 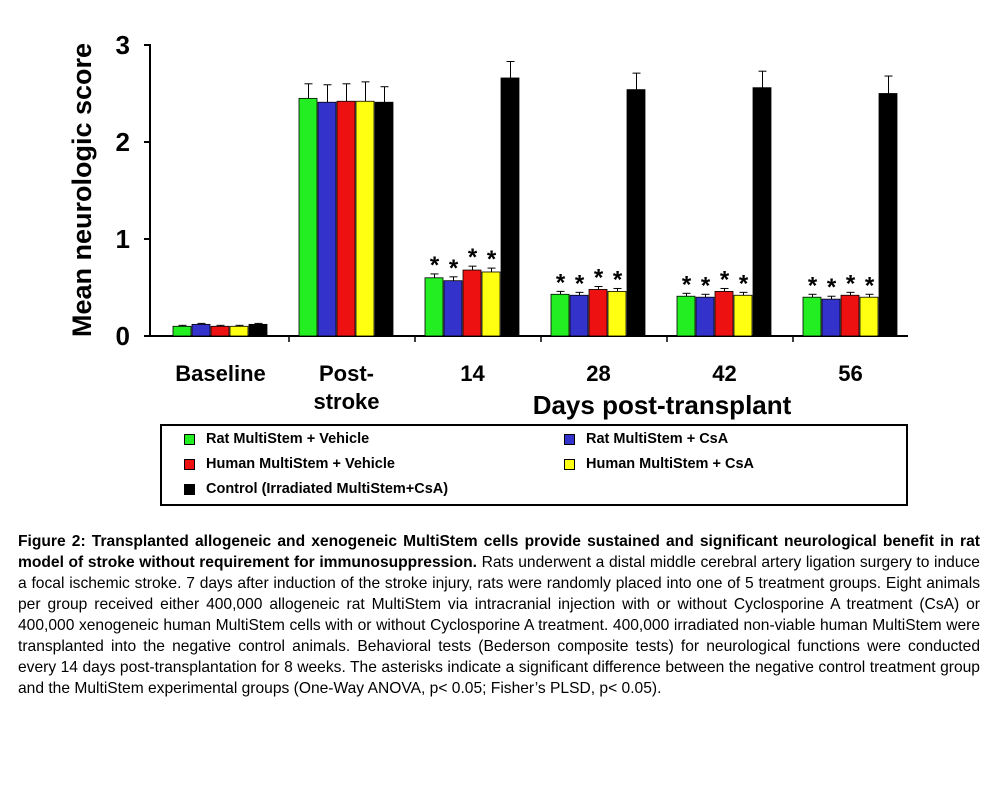 I want to click on x-tick-label: 28, so click(x=598, y=373).